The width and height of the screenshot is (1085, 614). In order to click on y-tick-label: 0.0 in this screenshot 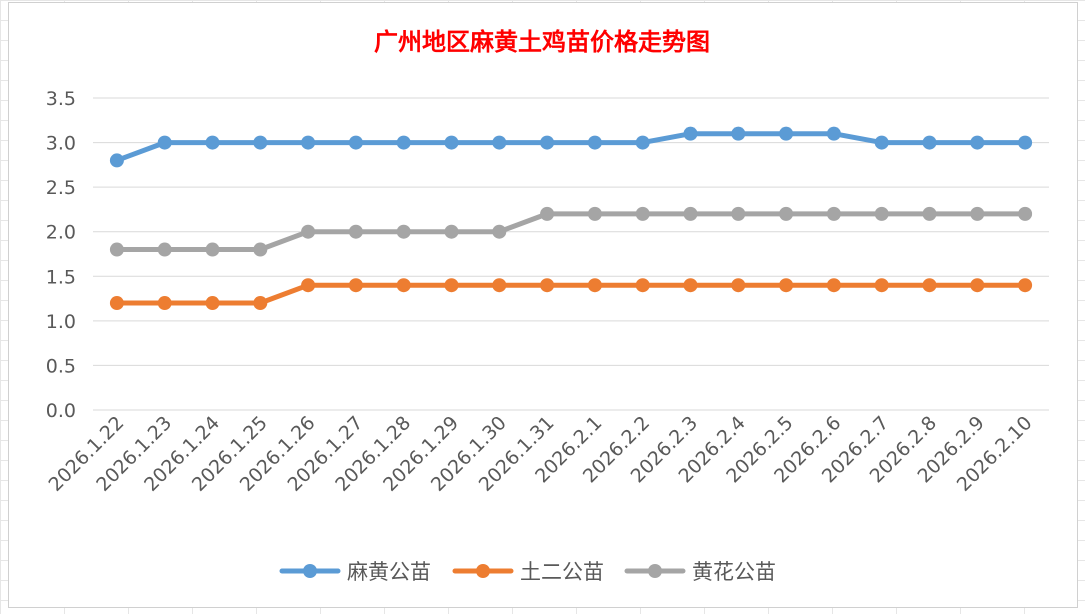, I will do `click(61, 411)`.